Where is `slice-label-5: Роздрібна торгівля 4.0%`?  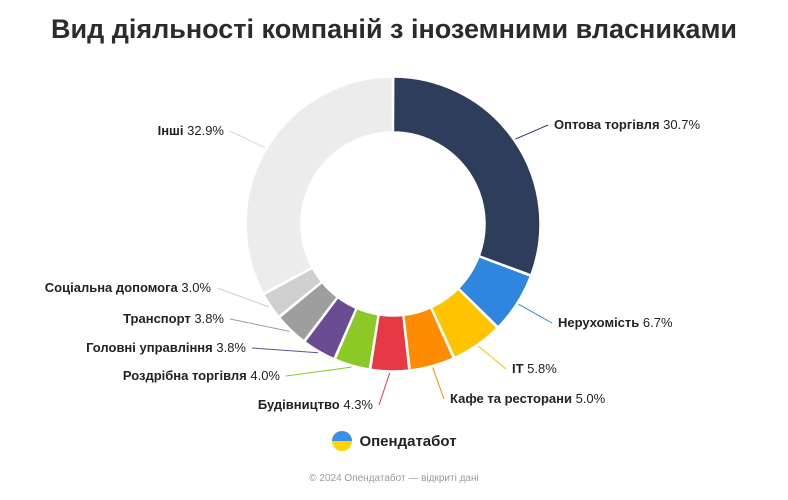
slice-label-5: Роздрібна торгівля 4.0% is located at coordinates (202, 375).